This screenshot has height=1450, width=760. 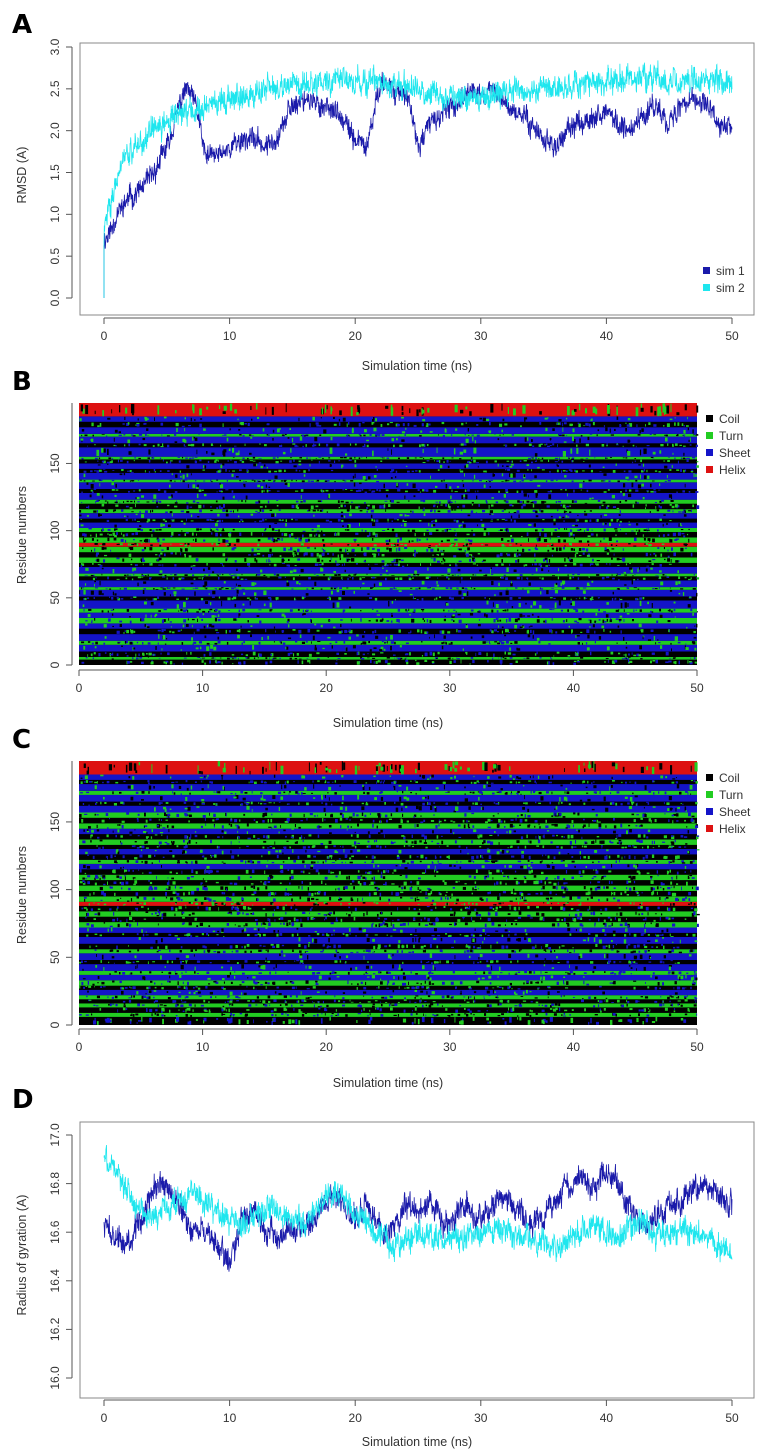 What do you see at coordinates (22, 535) in the screenshot?
I see `panel-b-y-axis-label: Residue numbers` at bounding box center [22, 535].